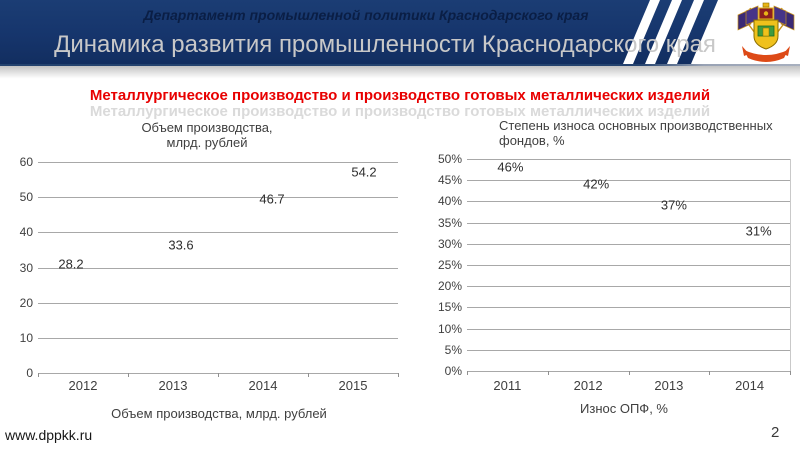 Image resolution: width=800 pixels, height=450 pixels. Describe the element at coordinates (26, 302) in the screenshot. I see `production-ytick-label: 20` at that location.